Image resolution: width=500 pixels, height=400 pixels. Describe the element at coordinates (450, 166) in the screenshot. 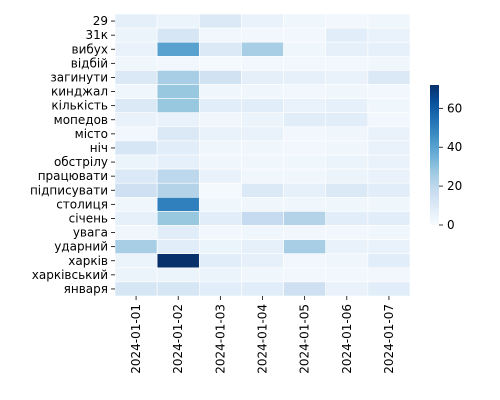

I see `colorbar-ticks: 0 20 40 60` at that location.